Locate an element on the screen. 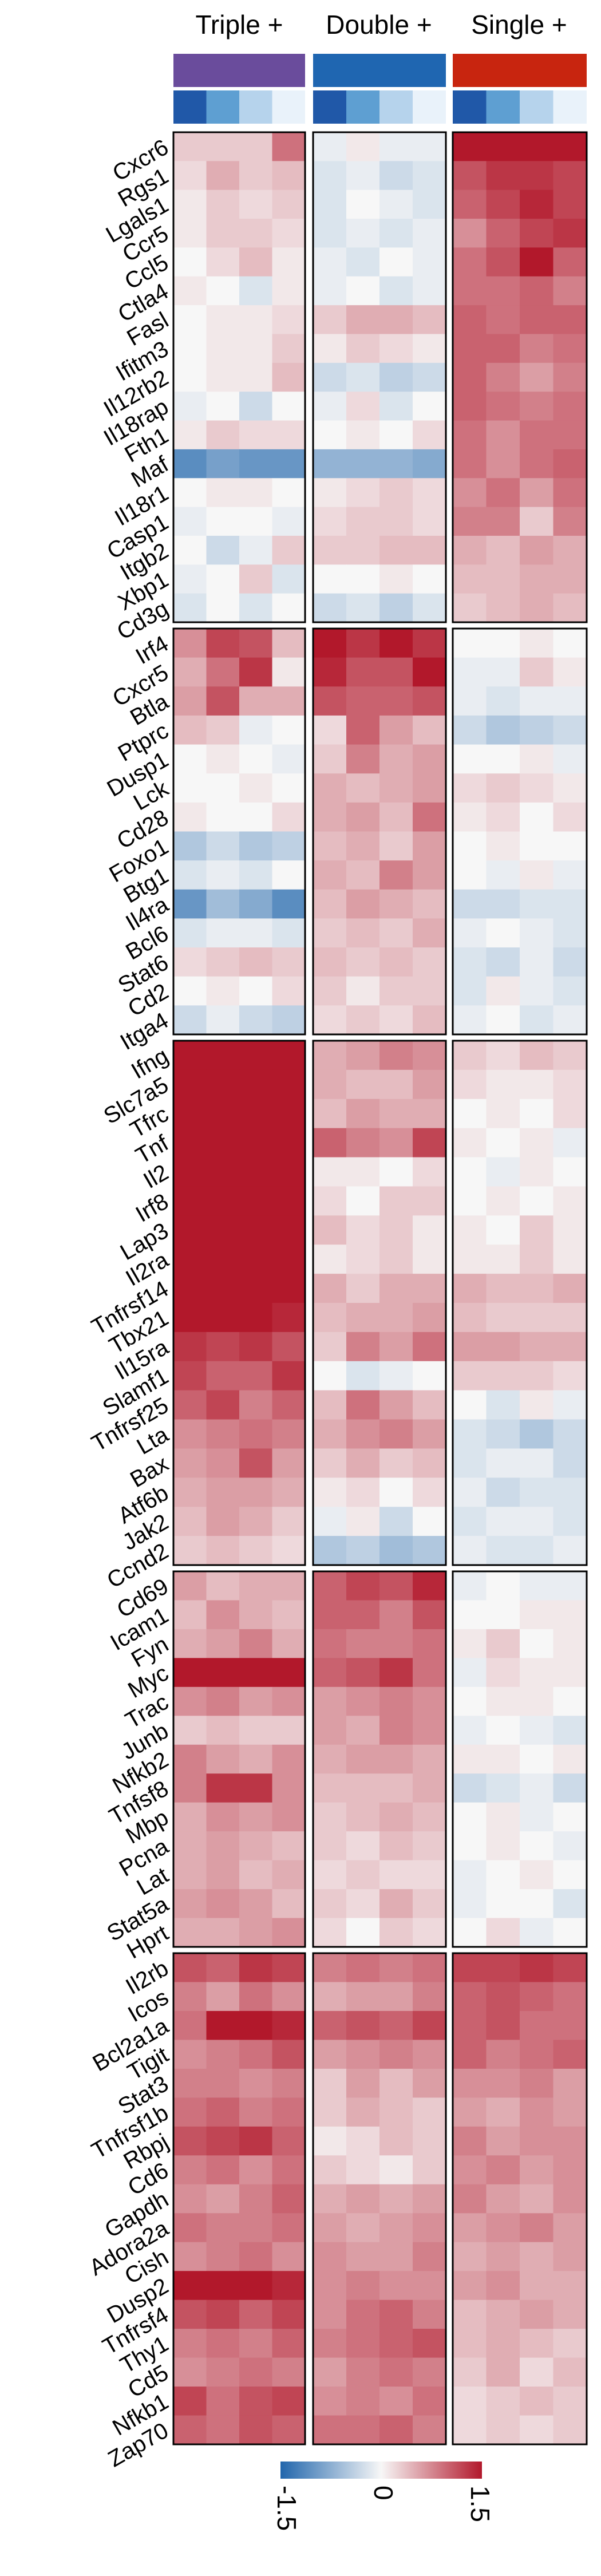 The width and height of the screenshot is (601, 2576). panel-border is located at coordinates (239, 2198).